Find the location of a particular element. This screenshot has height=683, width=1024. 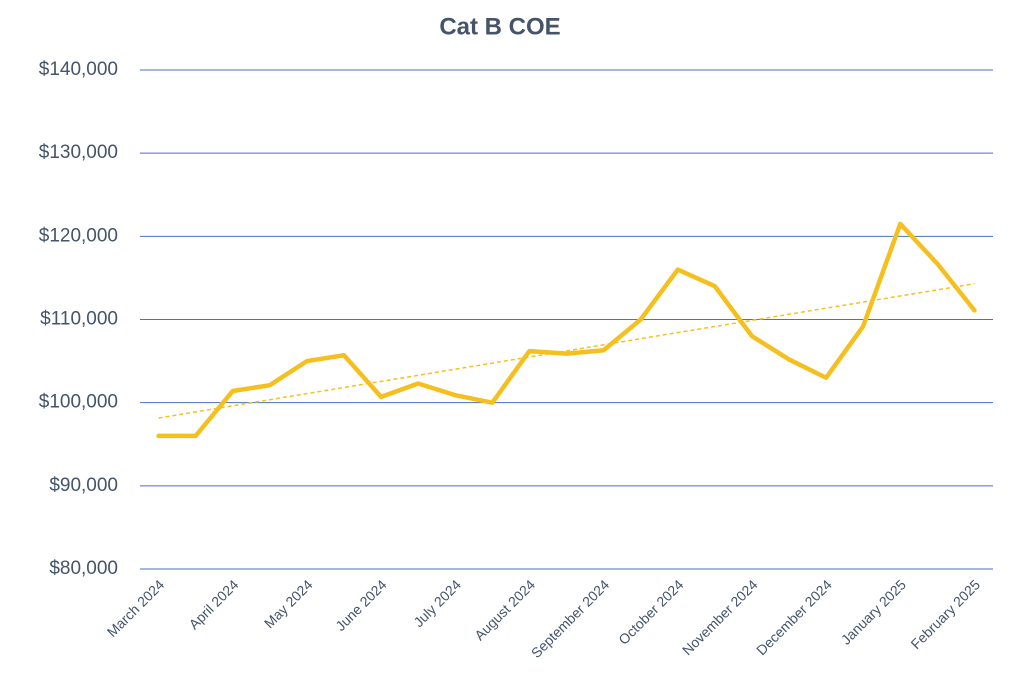

y-tick-label: $130,000 is located at coordinates (78, 152).